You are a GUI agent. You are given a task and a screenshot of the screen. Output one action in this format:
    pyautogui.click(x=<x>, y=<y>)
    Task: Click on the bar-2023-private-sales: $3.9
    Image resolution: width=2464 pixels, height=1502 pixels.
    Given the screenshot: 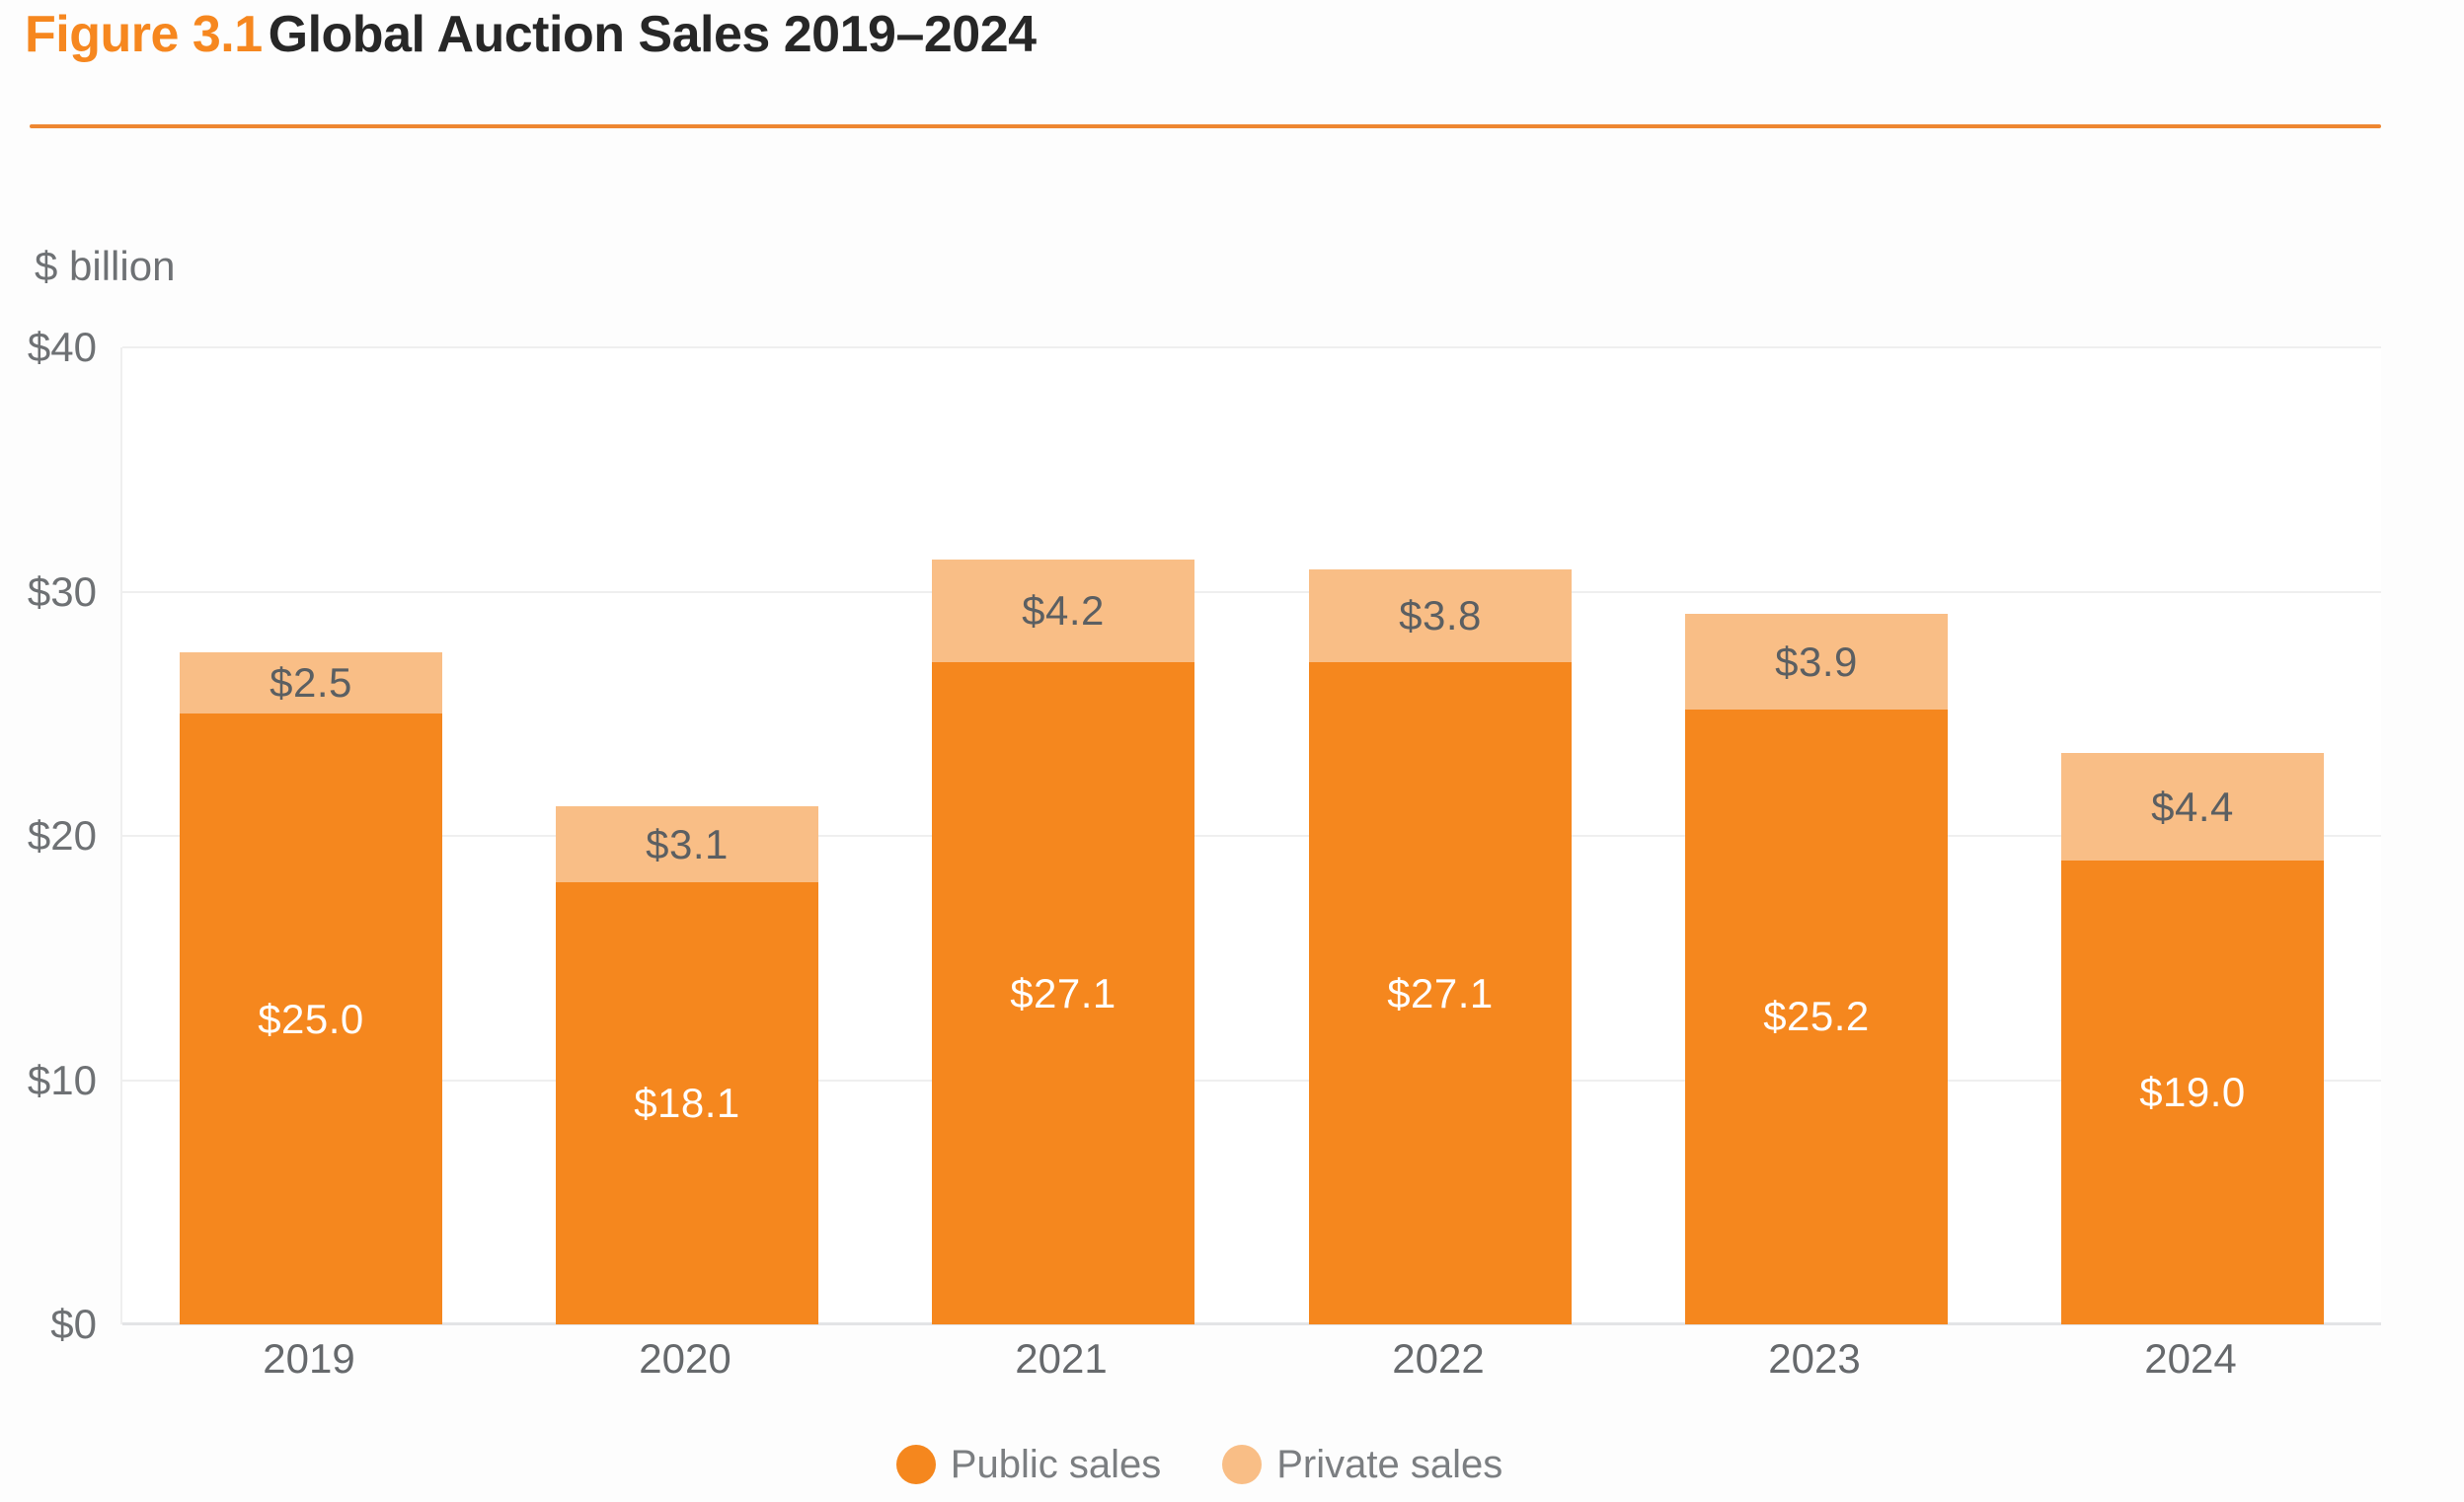 What is the action you would take?
    pyautogui.click(x=1816, y=662)
    